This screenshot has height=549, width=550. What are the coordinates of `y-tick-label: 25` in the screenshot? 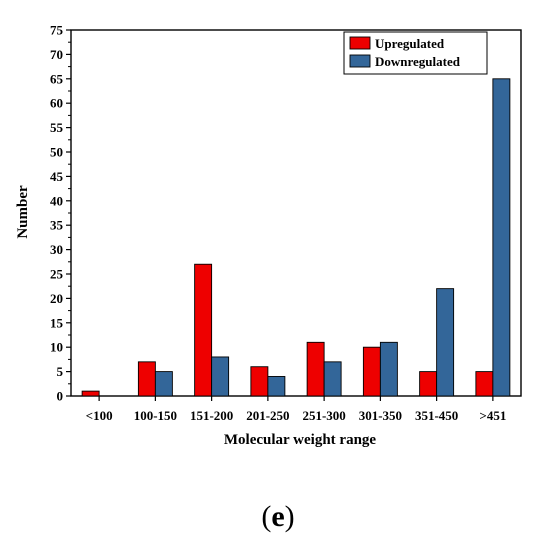 It's located at (57, 274).